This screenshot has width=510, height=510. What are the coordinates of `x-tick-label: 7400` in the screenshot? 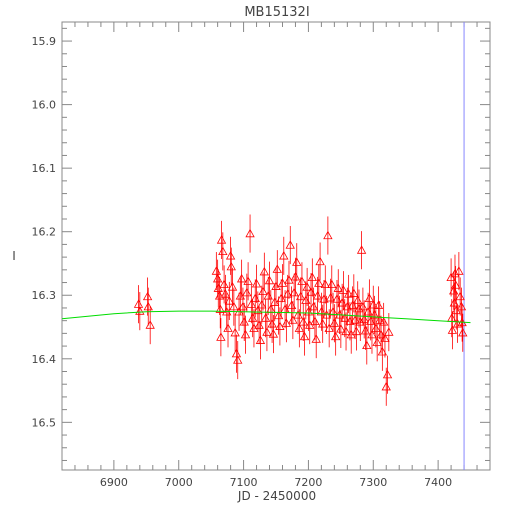 It's located at (438, 482).